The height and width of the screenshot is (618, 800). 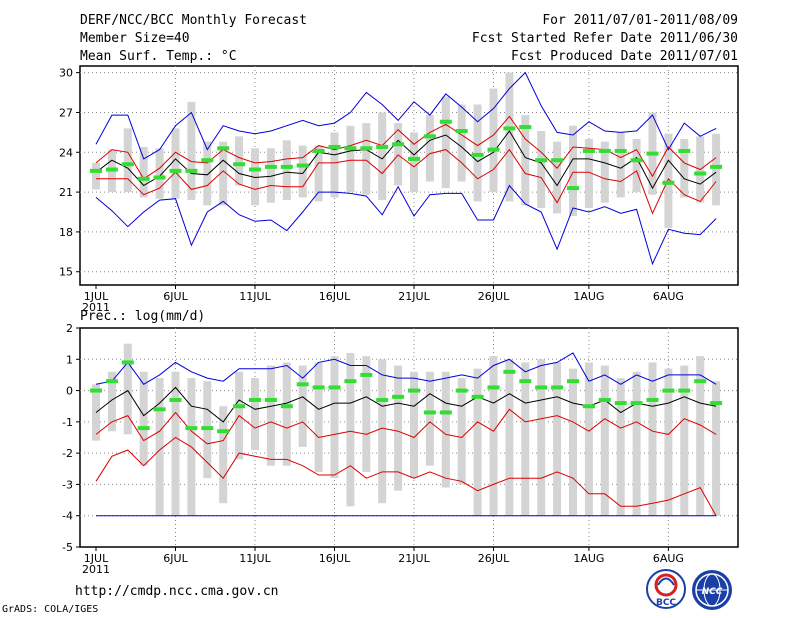 I want to click on prec-xtick-label-3: 16JUL, so click(x=335, y=558).